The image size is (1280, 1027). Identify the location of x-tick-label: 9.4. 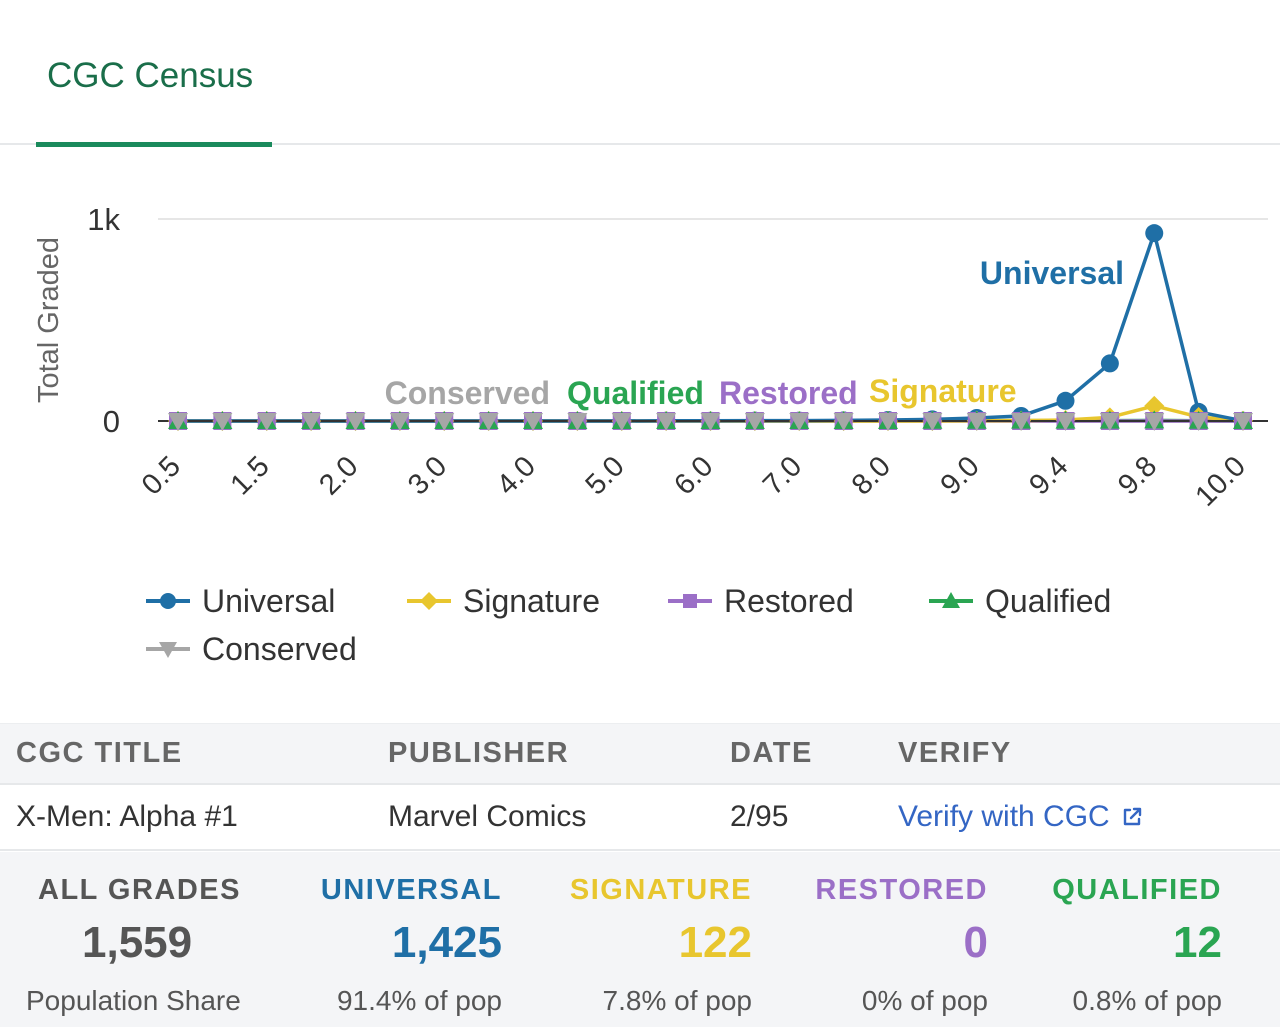
(1048, 475).